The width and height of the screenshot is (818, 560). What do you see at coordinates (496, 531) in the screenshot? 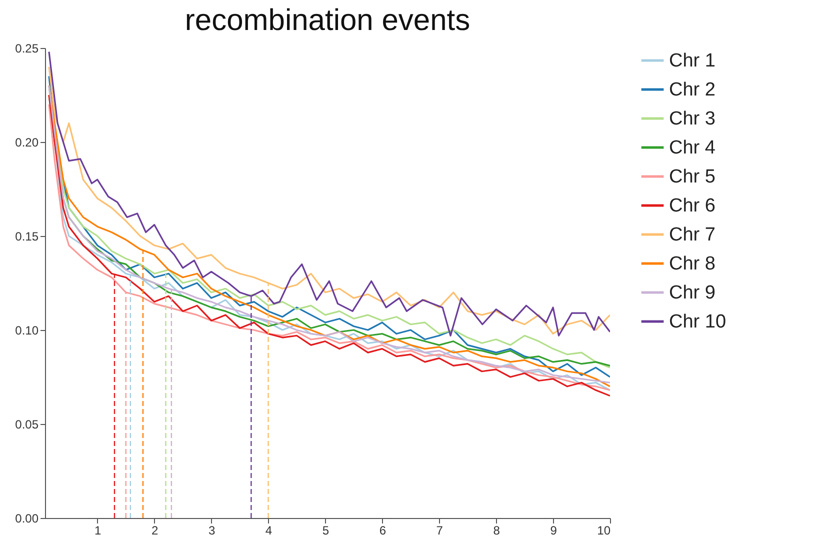
I see `x-tick-label: 8` at bounding box center [496, 531].